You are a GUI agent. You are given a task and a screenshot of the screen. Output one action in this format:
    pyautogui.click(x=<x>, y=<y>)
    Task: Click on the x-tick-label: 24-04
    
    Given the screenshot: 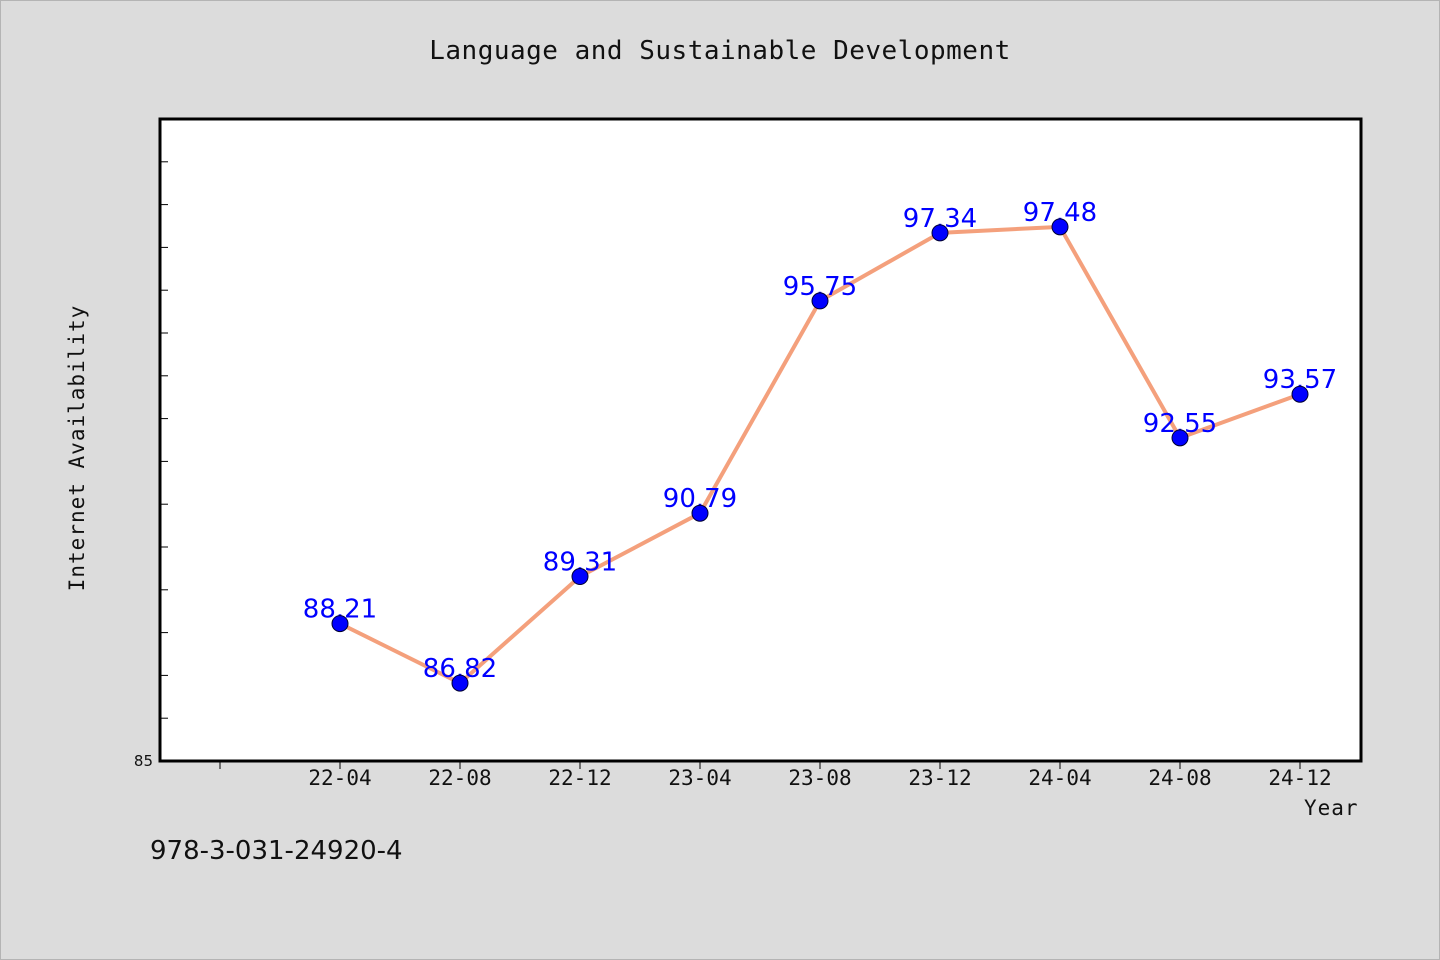 What is the action you would take?
    pyautogui.click(x=1059, y=778)
    